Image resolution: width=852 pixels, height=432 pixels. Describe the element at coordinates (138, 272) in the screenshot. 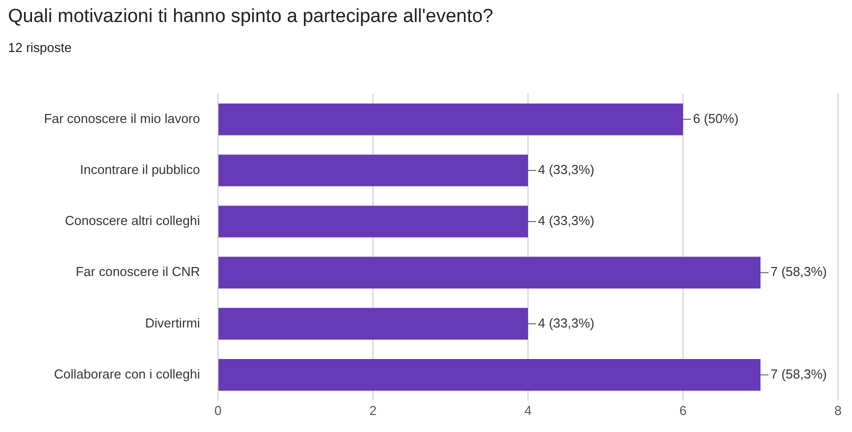

I see `y-tick-label: Far conoscere il CNR` at that location.